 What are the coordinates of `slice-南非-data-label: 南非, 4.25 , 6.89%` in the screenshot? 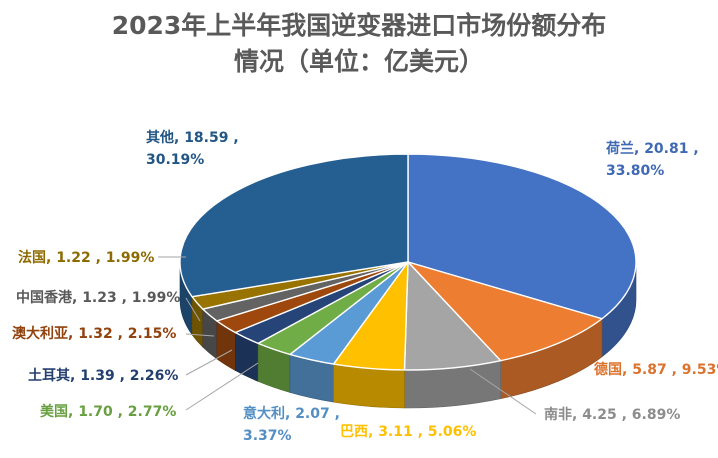 It's located at (612, 414).